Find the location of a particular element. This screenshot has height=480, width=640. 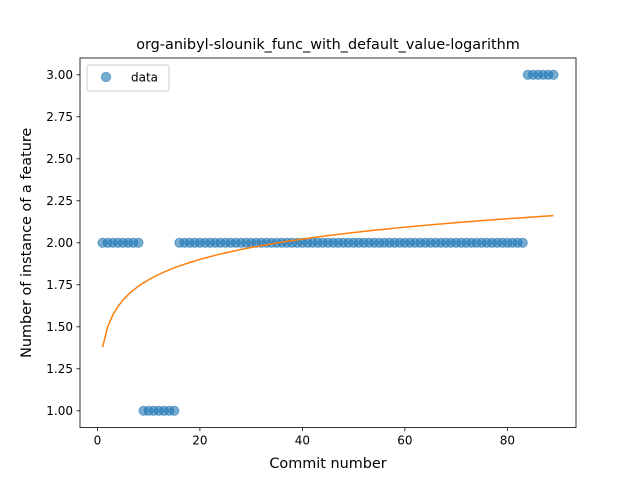

x-tick-label: 60 is located at coordinates (404, 441).